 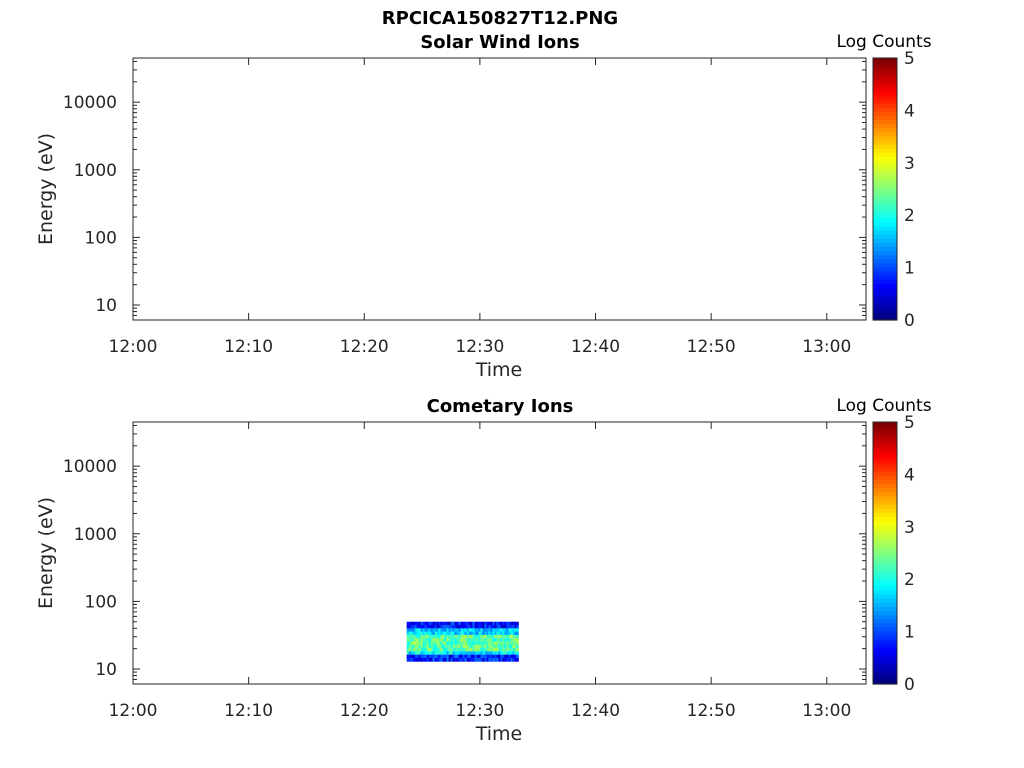 What do you see at coordinates (479, 711) in the screenshot?
I see `x-tick-label: 12:30` at bounding box center [479, 711].